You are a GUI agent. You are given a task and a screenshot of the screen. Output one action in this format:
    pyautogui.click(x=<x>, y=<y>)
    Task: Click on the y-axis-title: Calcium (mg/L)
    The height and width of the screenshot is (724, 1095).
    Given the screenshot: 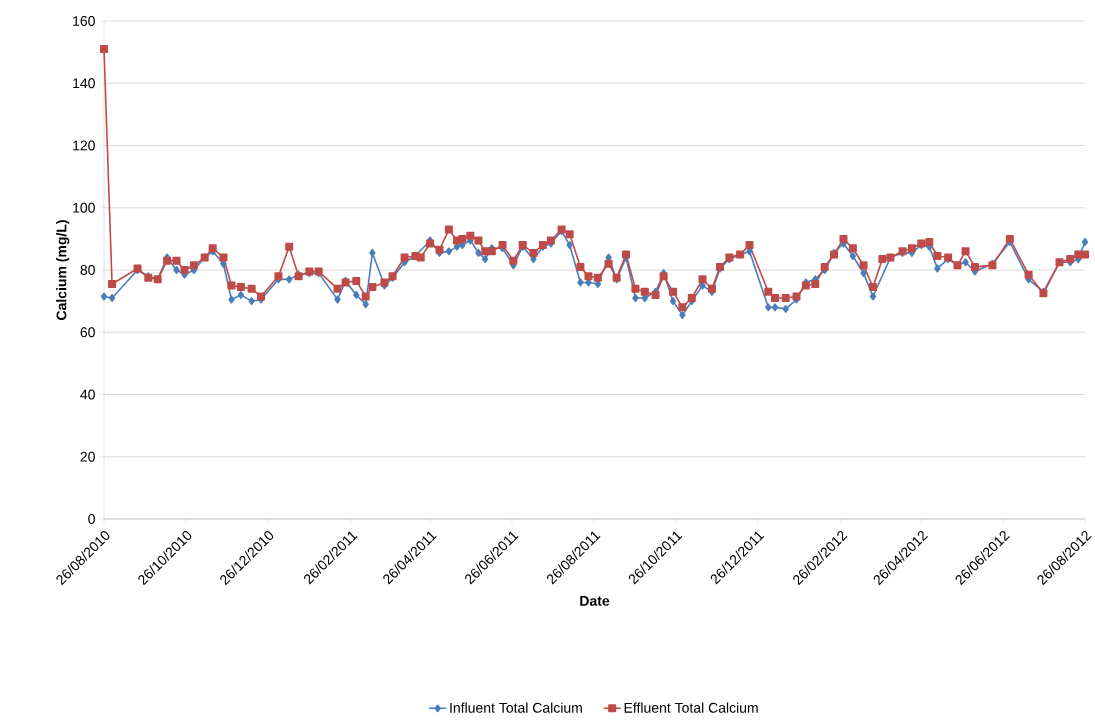 What is the action you would take?
    pyautogui.click(x=63, y=270)
    